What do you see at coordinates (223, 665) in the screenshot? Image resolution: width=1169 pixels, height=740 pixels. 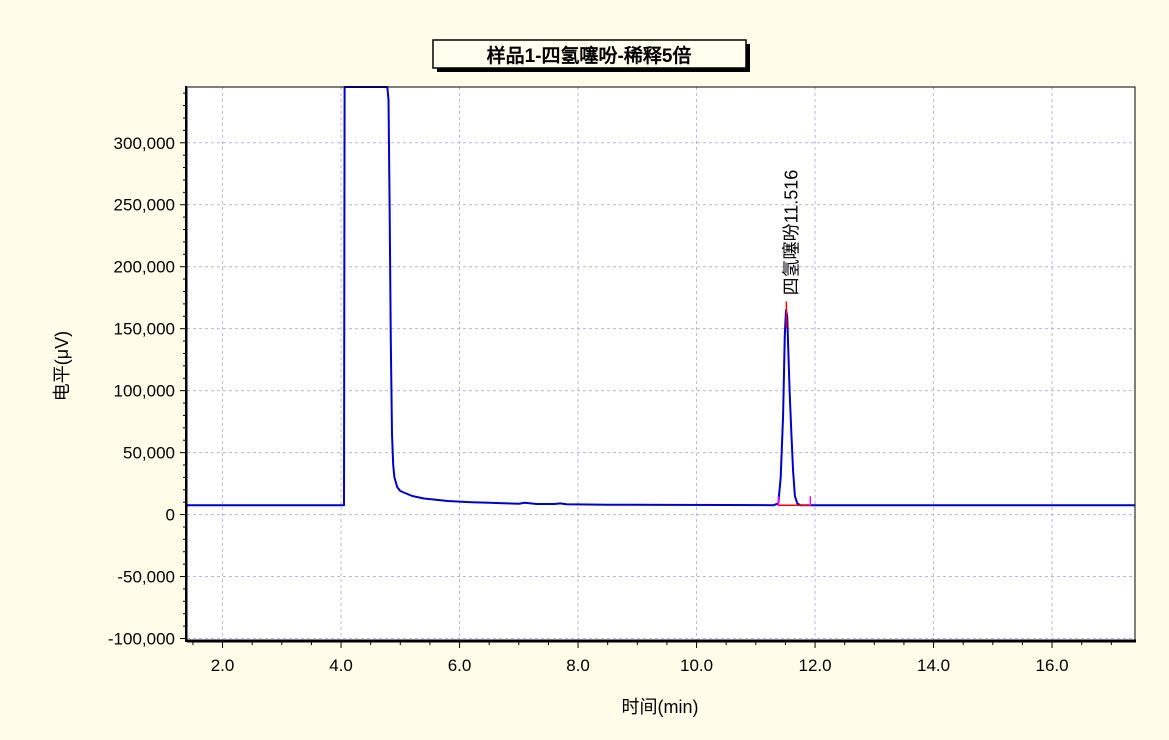 I see `x-tick-label: 2.0` at bounding box center [223, 665].